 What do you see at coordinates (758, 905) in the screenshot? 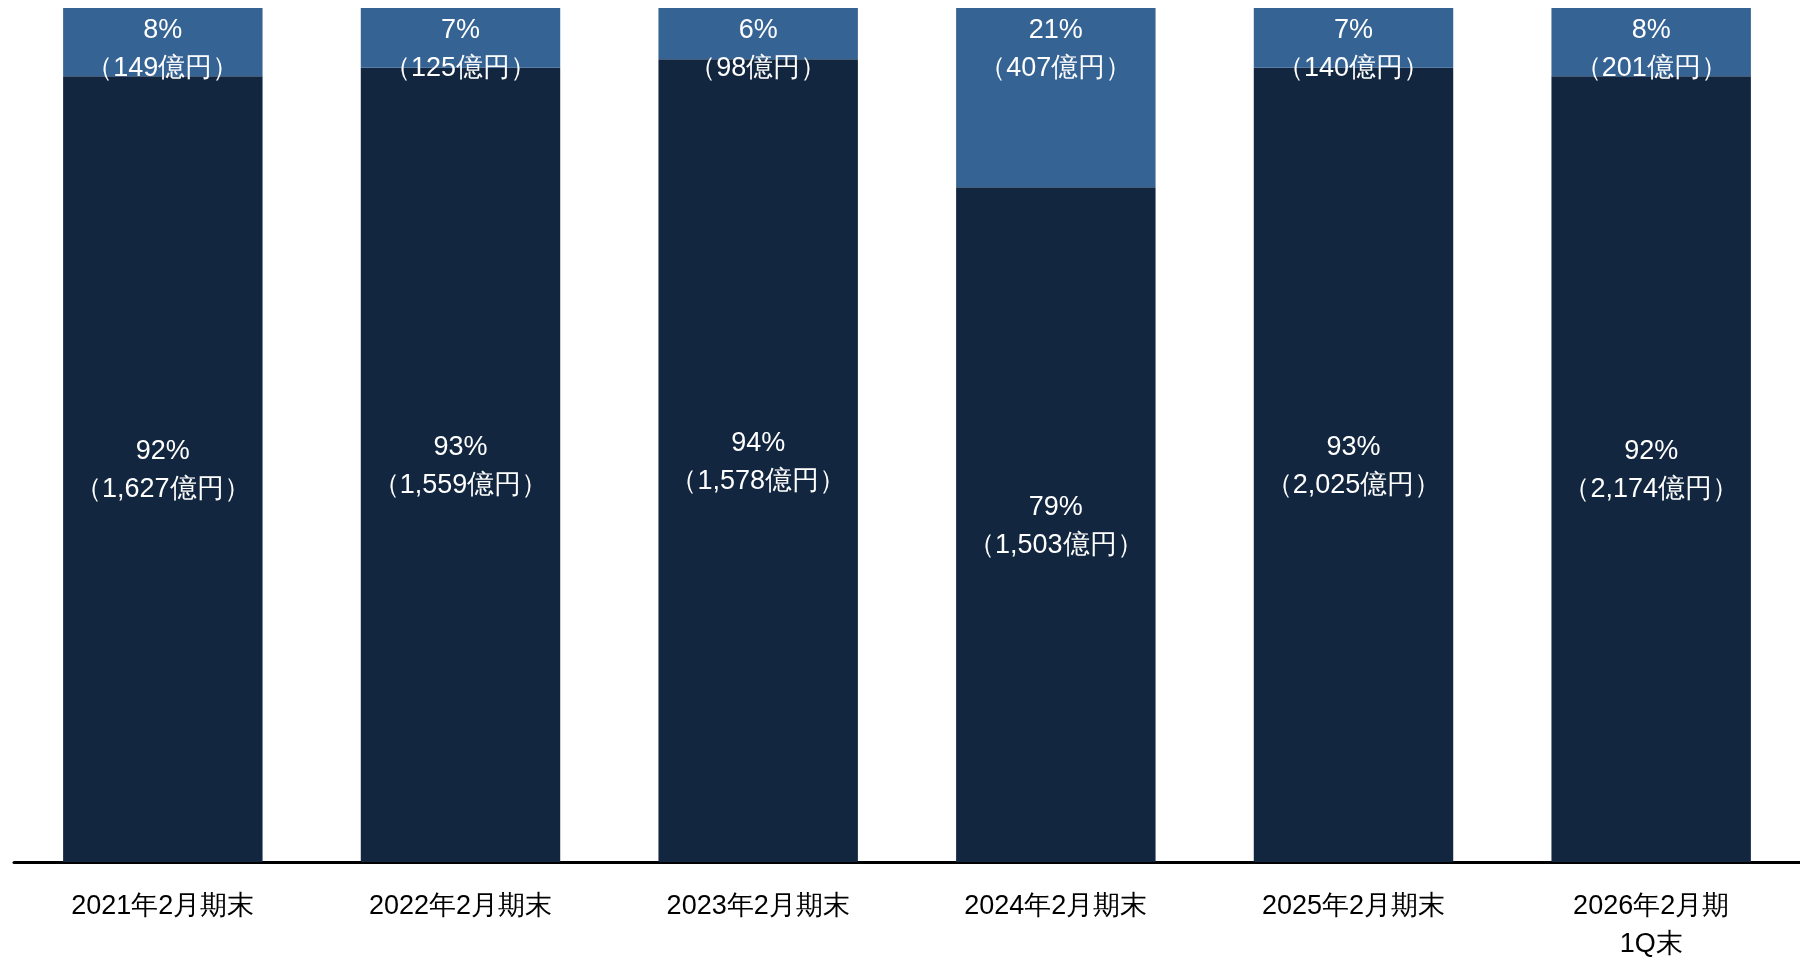
I see `x-tick-label: 2023年2月期末` at bounding box center [758, 905].